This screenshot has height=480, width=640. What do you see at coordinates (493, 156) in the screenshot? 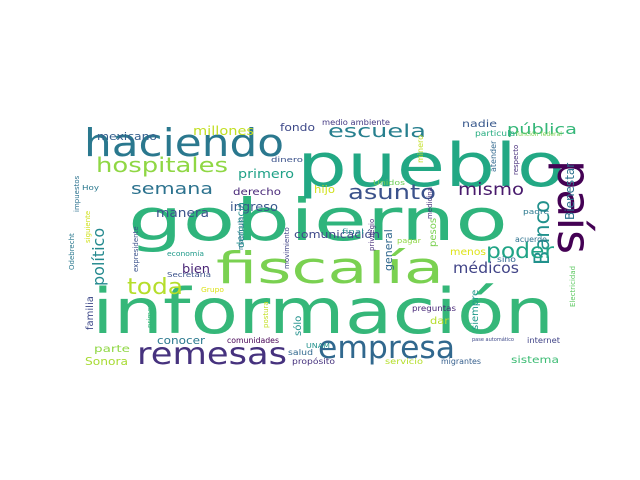
I see `word-atender: atender` at bounding box center [493, 156].